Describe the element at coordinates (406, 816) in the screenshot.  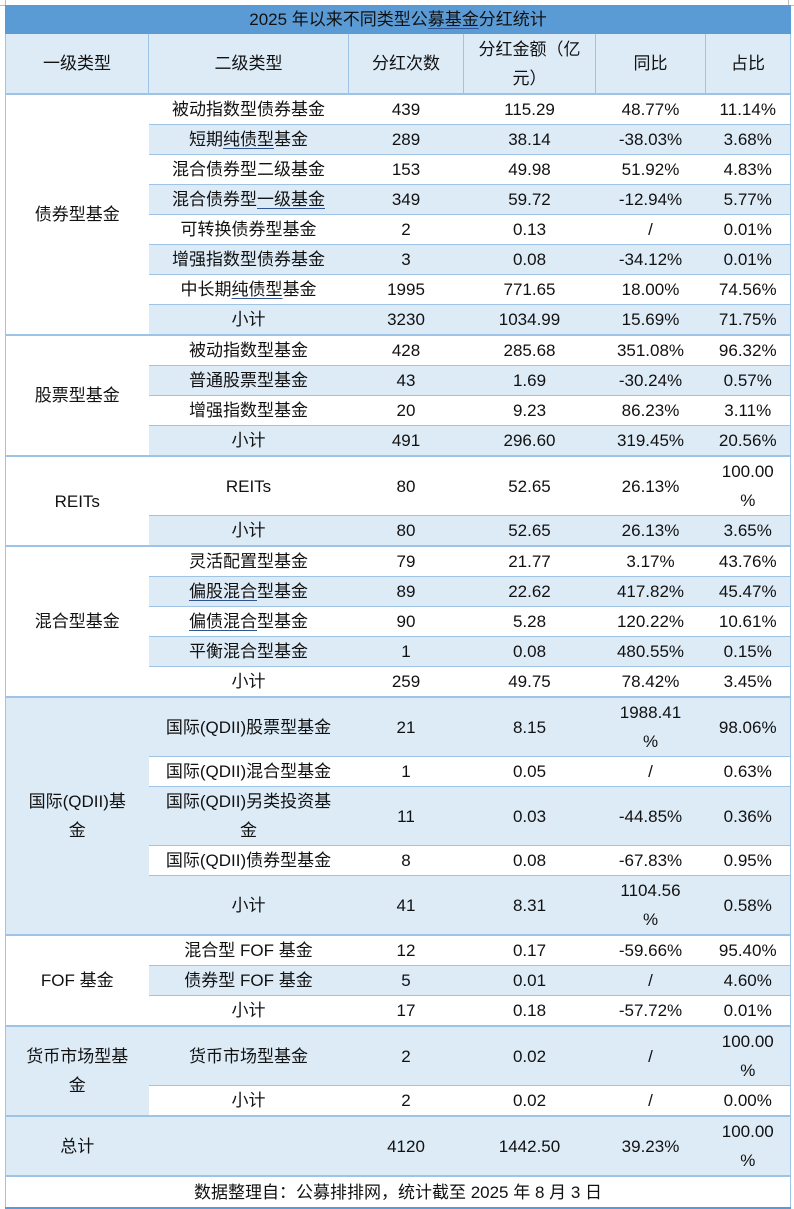
I see `count-cell: 11` at that location.